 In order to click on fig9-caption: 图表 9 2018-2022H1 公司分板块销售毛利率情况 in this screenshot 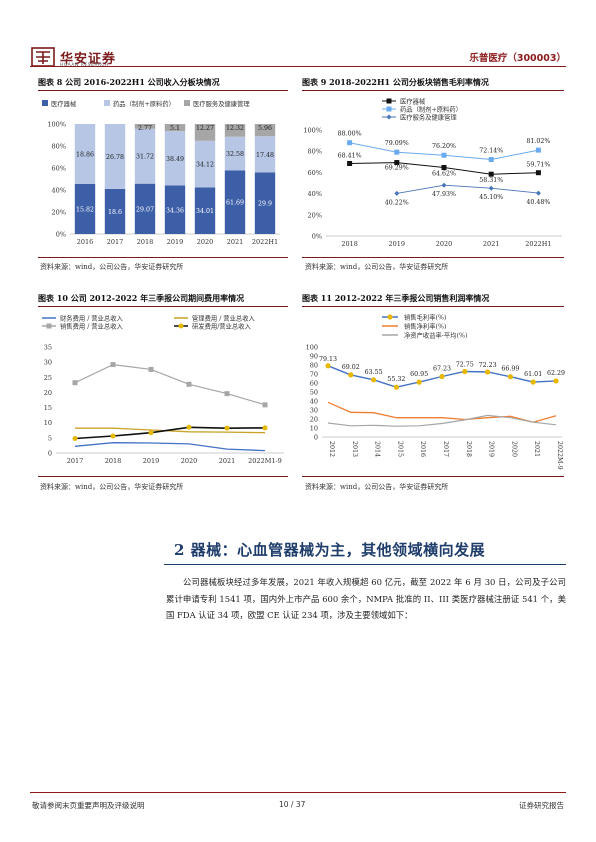, I will do `click(395, 82)`.